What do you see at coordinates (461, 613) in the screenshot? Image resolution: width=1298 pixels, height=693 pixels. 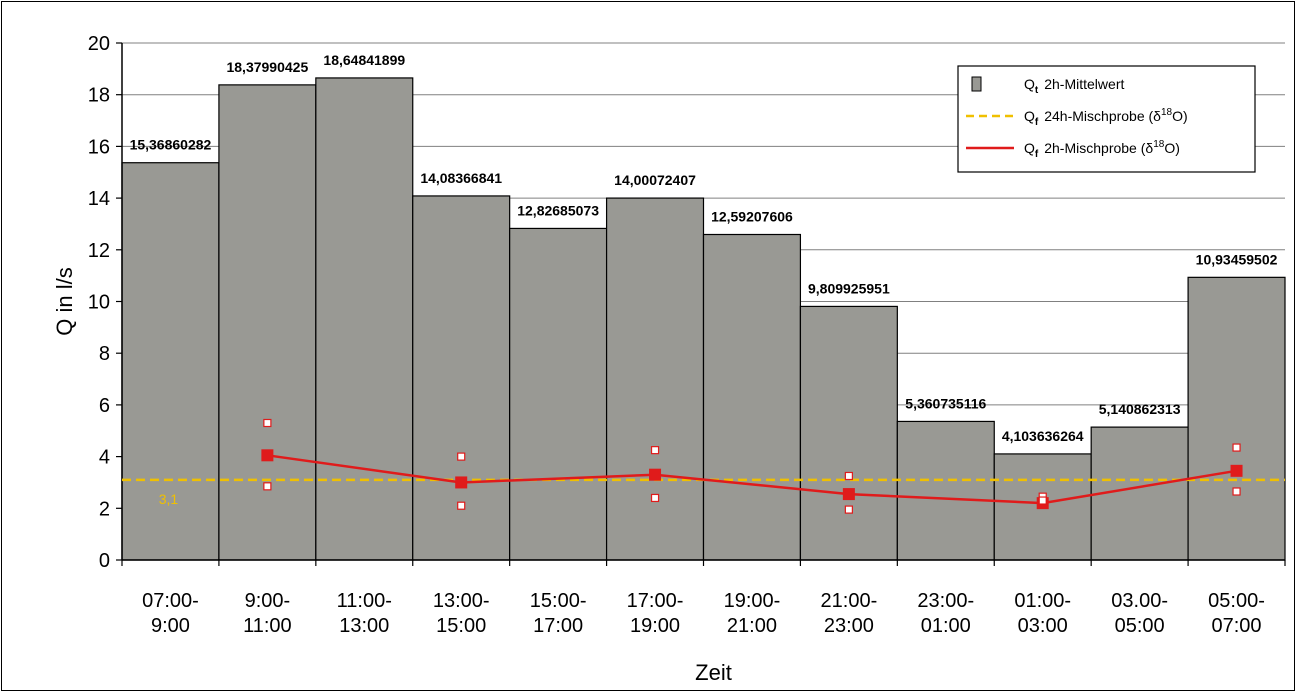 I see `x-tick-label: 13:00-15:00` at bounding box center [461, 613].